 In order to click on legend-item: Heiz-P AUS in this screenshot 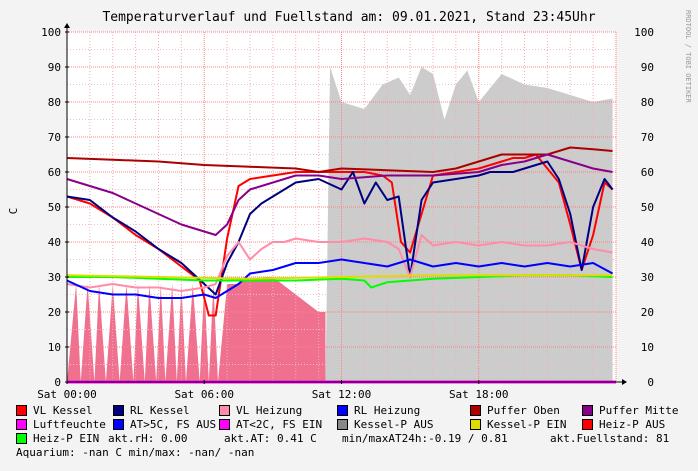, I will do `click(623, 424)`.